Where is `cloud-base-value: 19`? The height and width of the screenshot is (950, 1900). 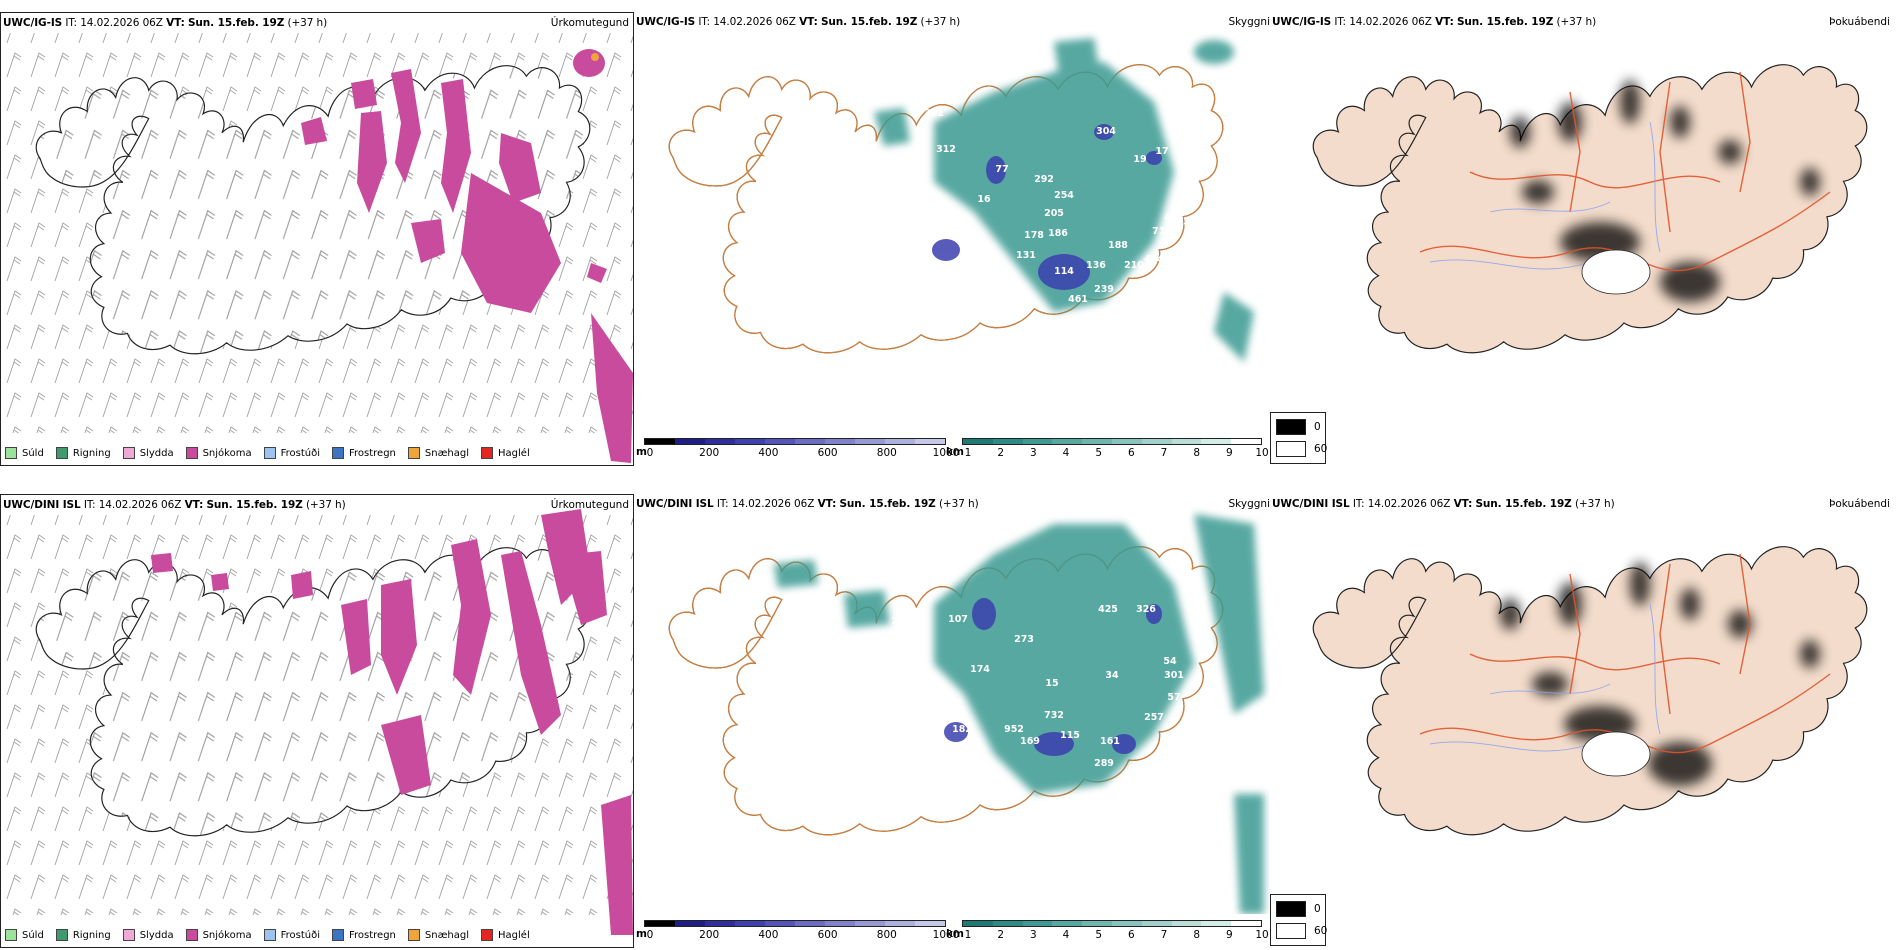
cloud-base-value: 19 is located at coordinates (1139, 159).